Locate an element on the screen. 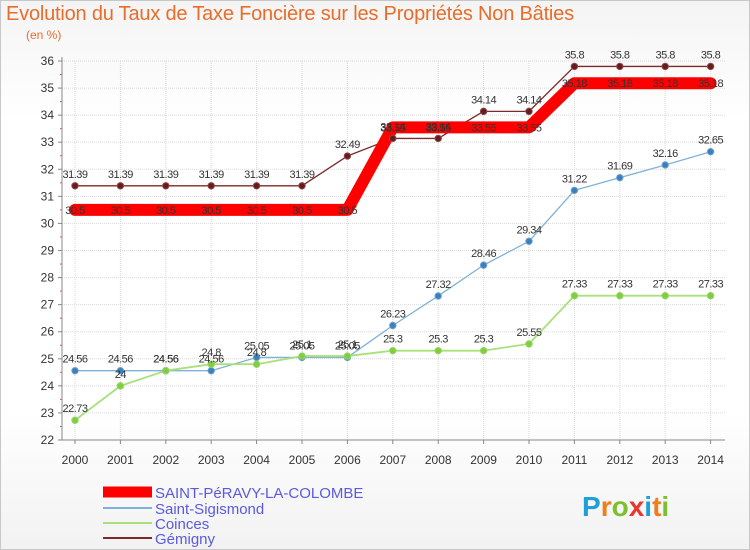  y-tick-label: 33 is located at coordinates (48, 142).